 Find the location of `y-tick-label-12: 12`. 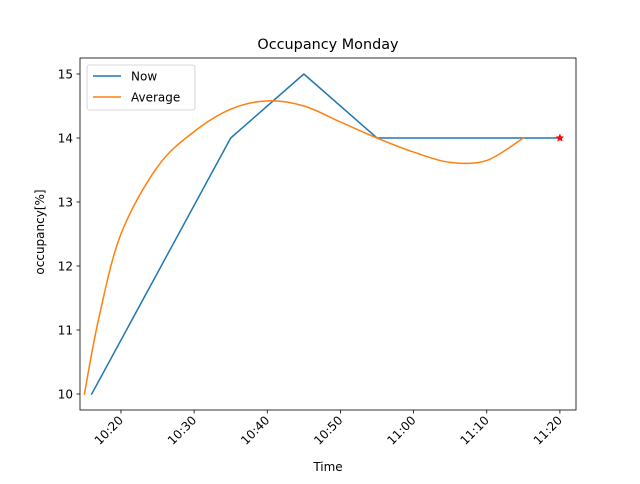

y-tick-label-12: 12 is located at coordinates (65, 266).